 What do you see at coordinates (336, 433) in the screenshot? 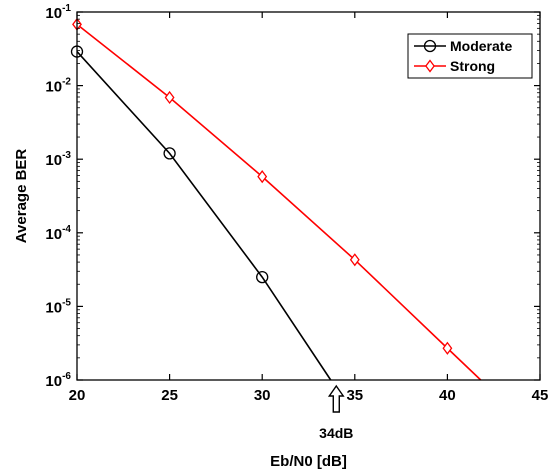
I see `threshold-label: 34dB` at bounding box center [336, 433].